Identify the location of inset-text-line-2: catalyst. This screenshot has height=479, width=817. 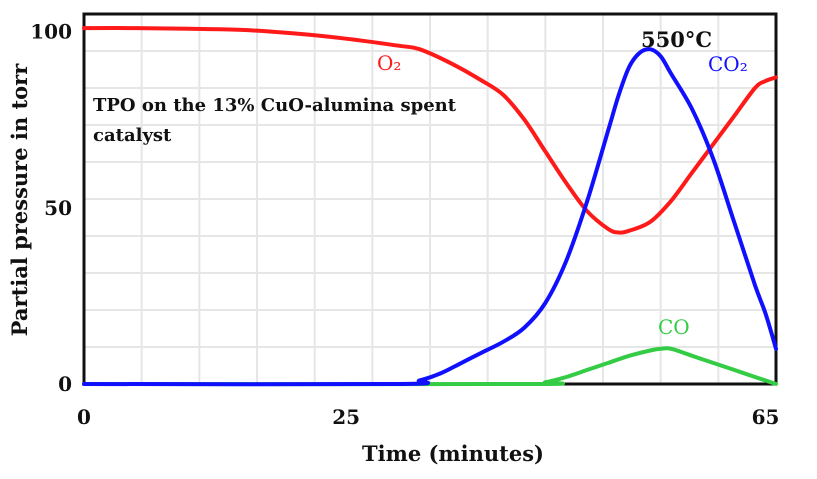
(132, 135).